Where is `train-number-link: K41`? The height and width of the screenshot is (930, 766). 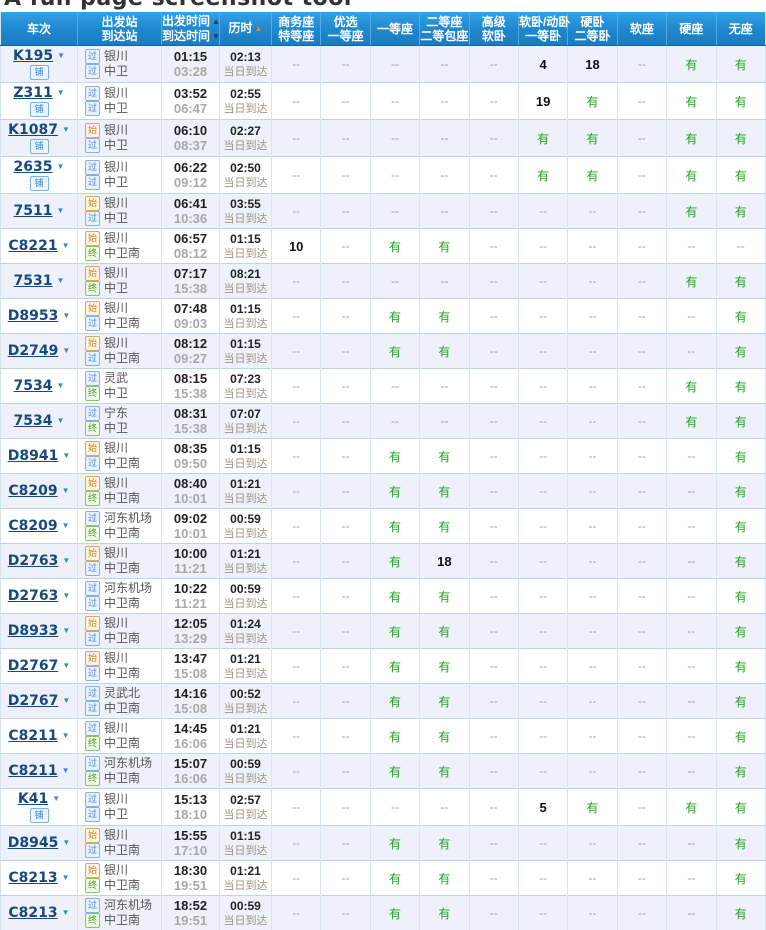 train-number-link: K41 is located at coordinates (33, 799).